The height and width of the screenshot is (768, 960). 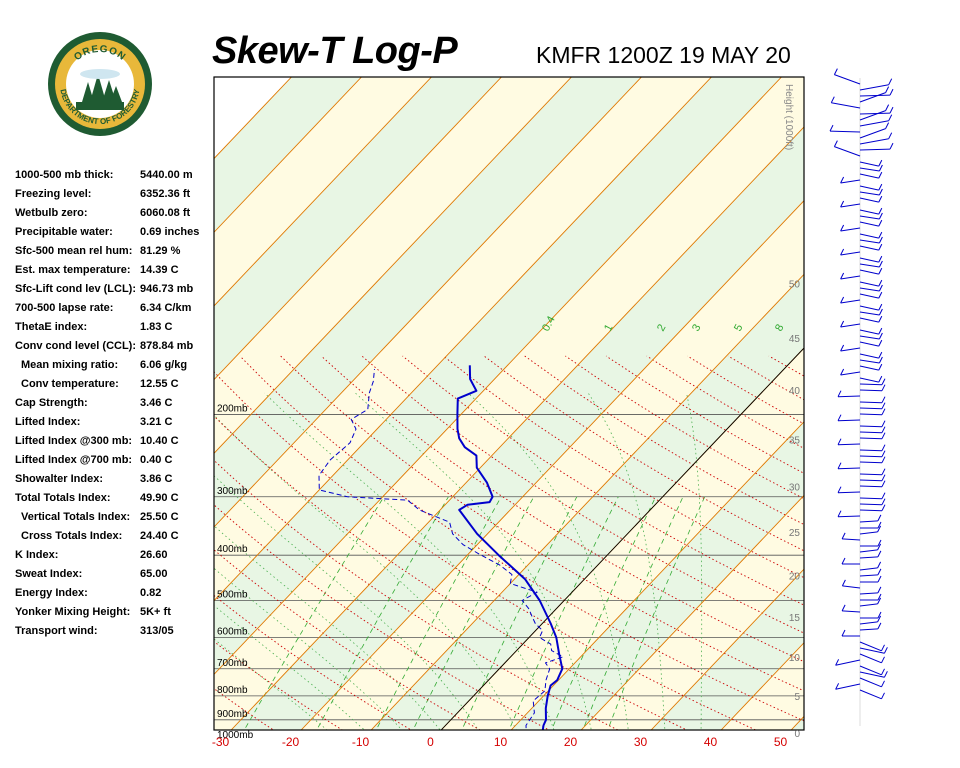 I want to click on height-tick-label: 25, so click(x=795, y=533).